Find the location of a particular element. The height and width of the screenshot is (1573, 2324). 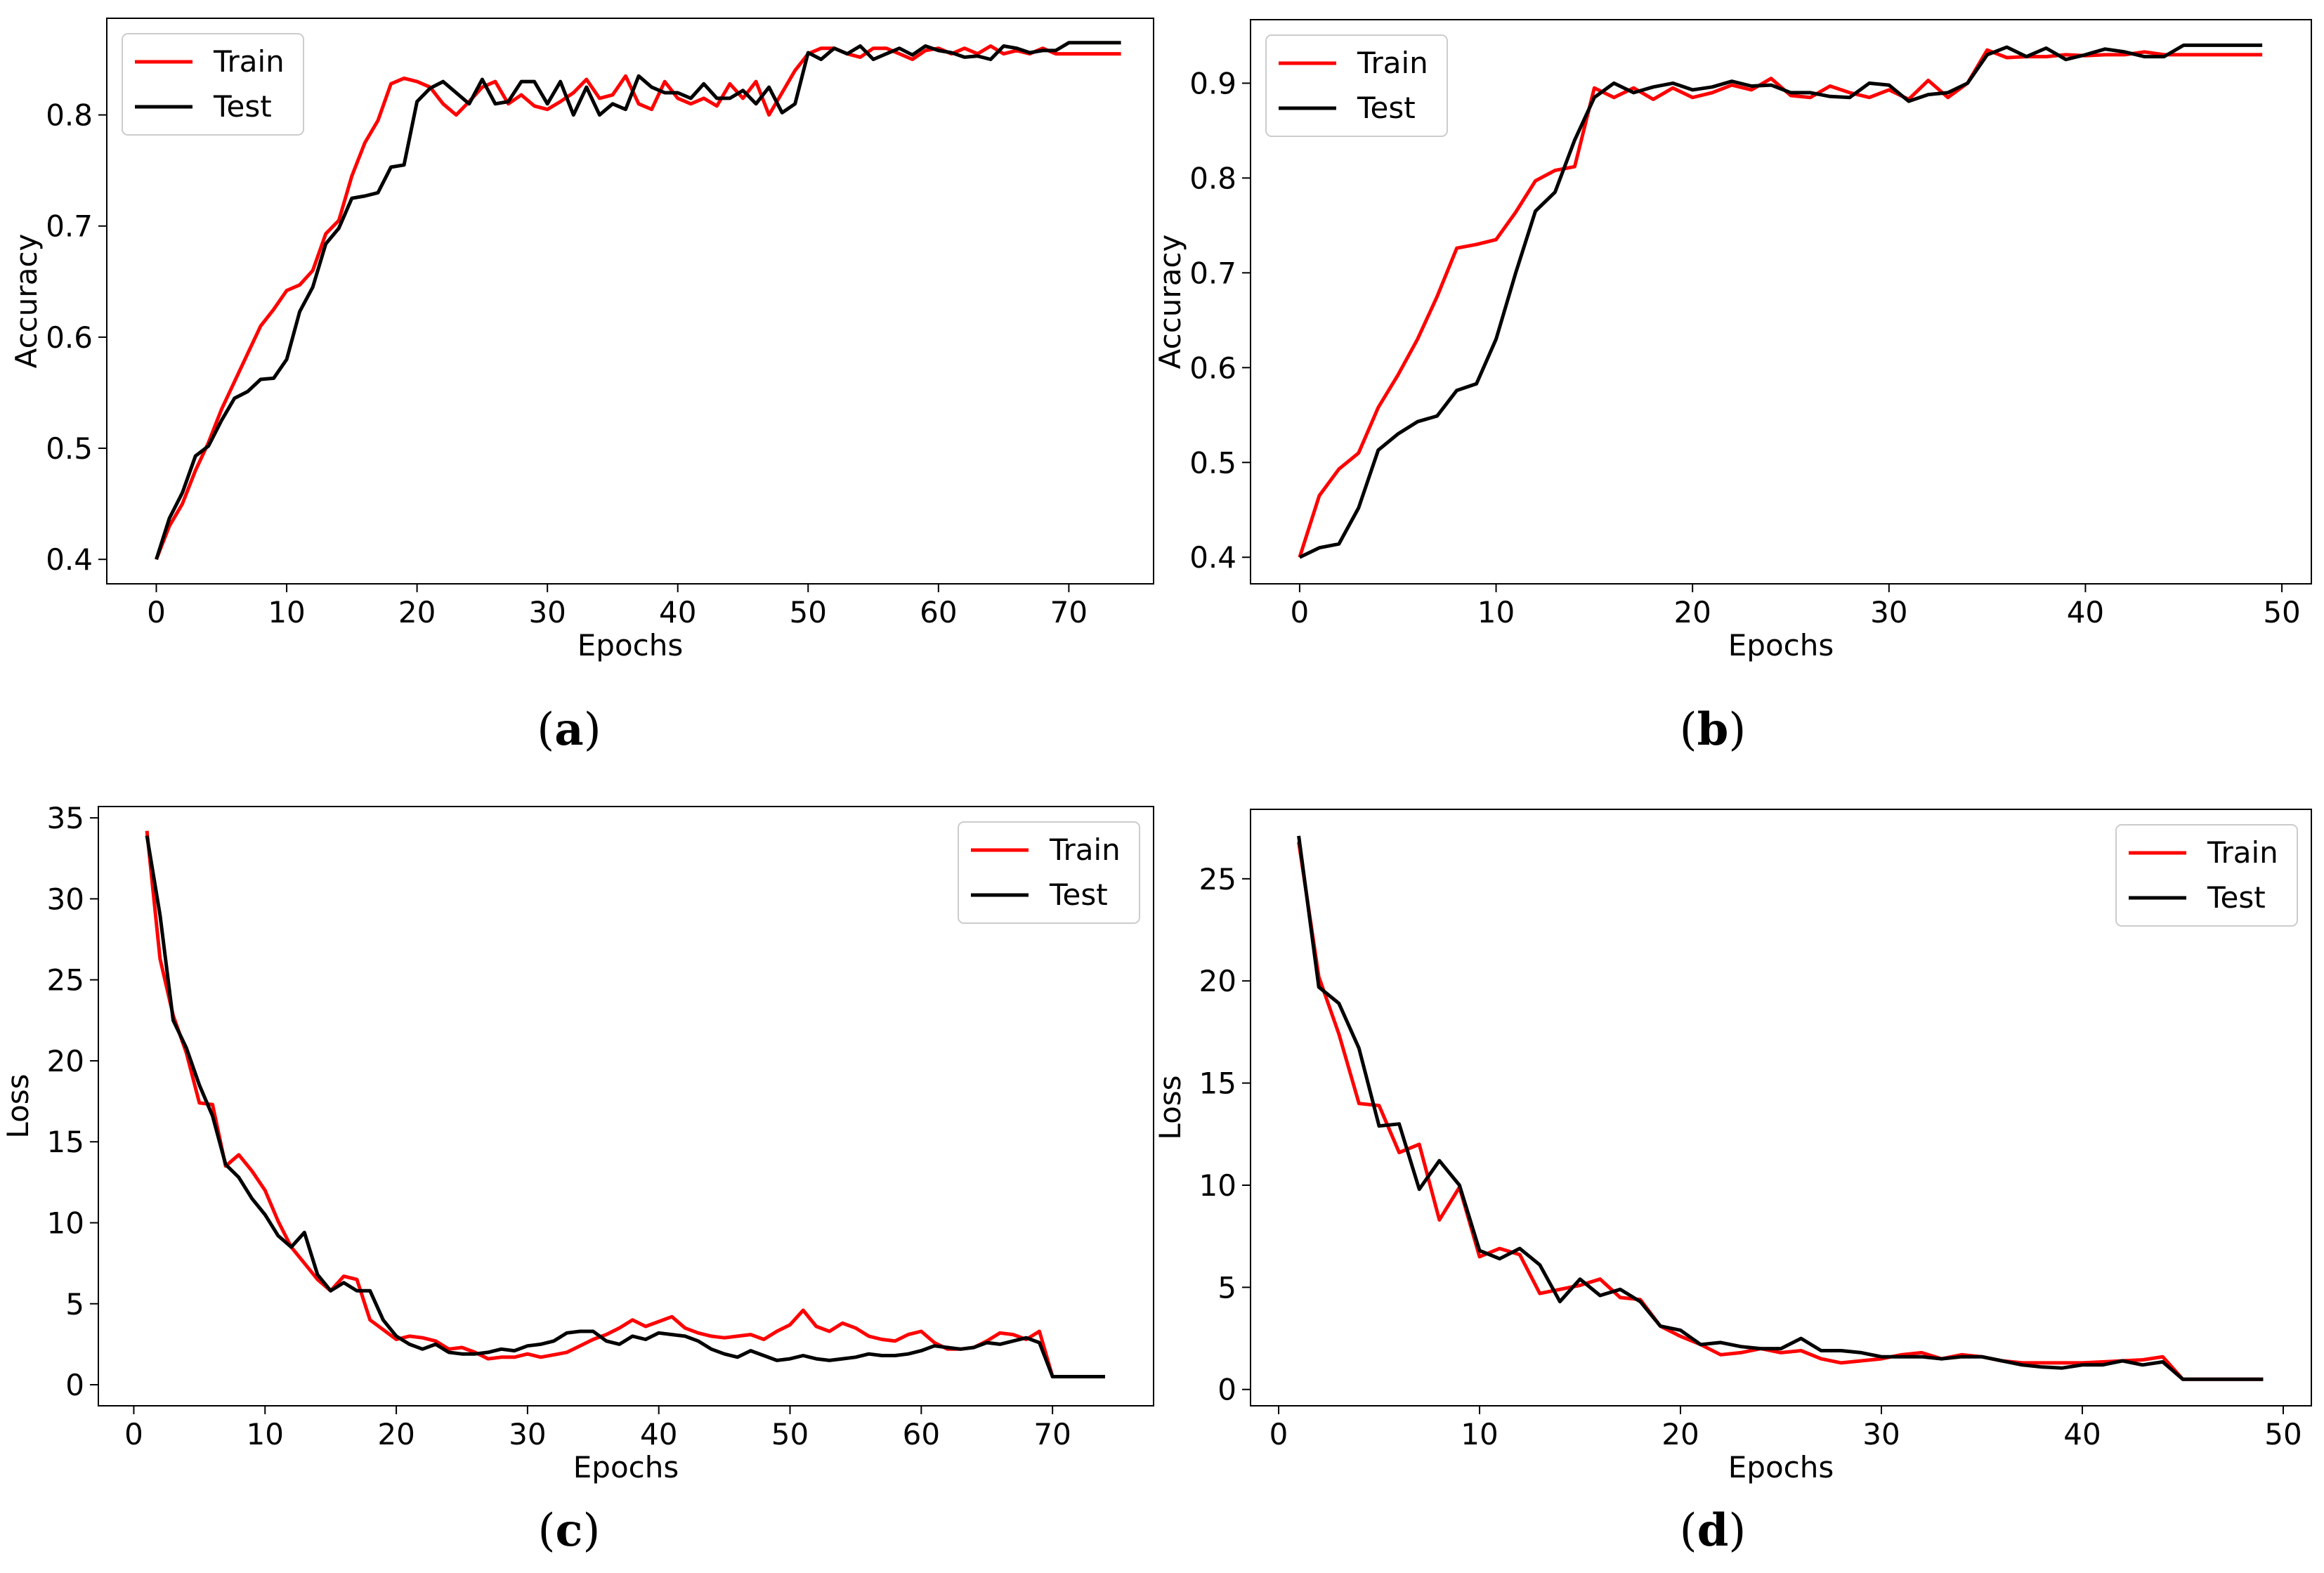

panel-a-series-test-line is located at coordinates (638, 300).